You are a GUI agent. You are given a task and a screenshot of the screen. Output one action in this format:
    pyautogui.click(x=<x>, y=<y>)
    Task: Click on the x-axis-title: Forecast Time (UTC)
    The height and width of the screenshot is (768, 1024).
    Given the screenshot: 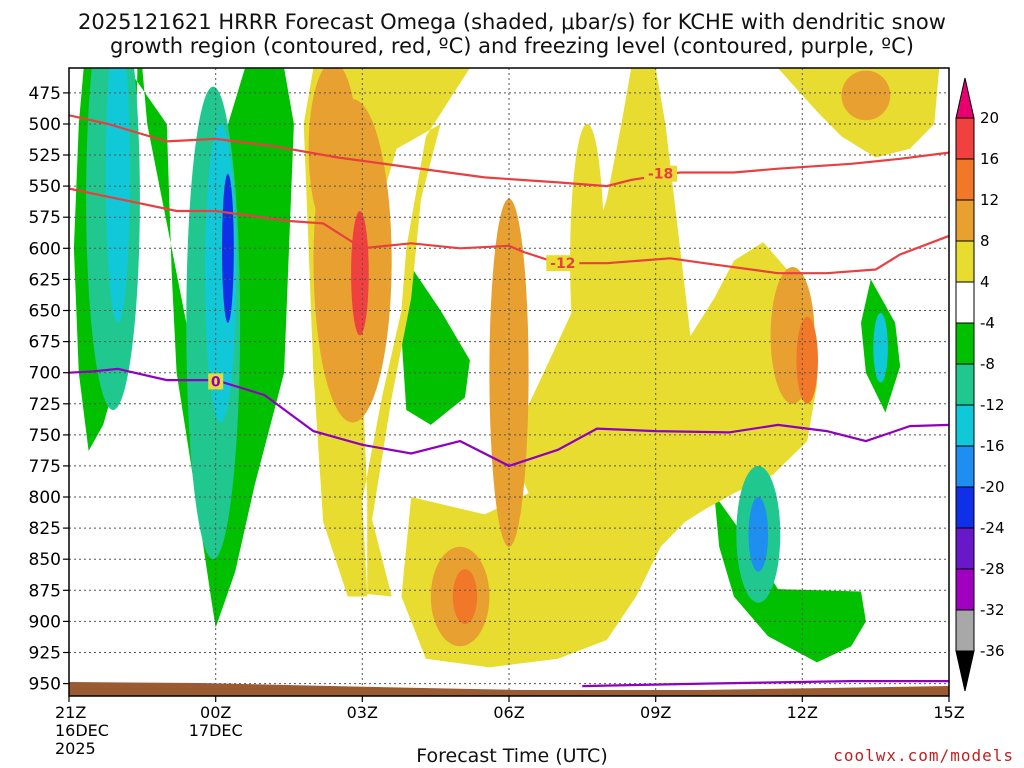 What is the action you would take?
    pyautogui.click(x=512, y=756)
    